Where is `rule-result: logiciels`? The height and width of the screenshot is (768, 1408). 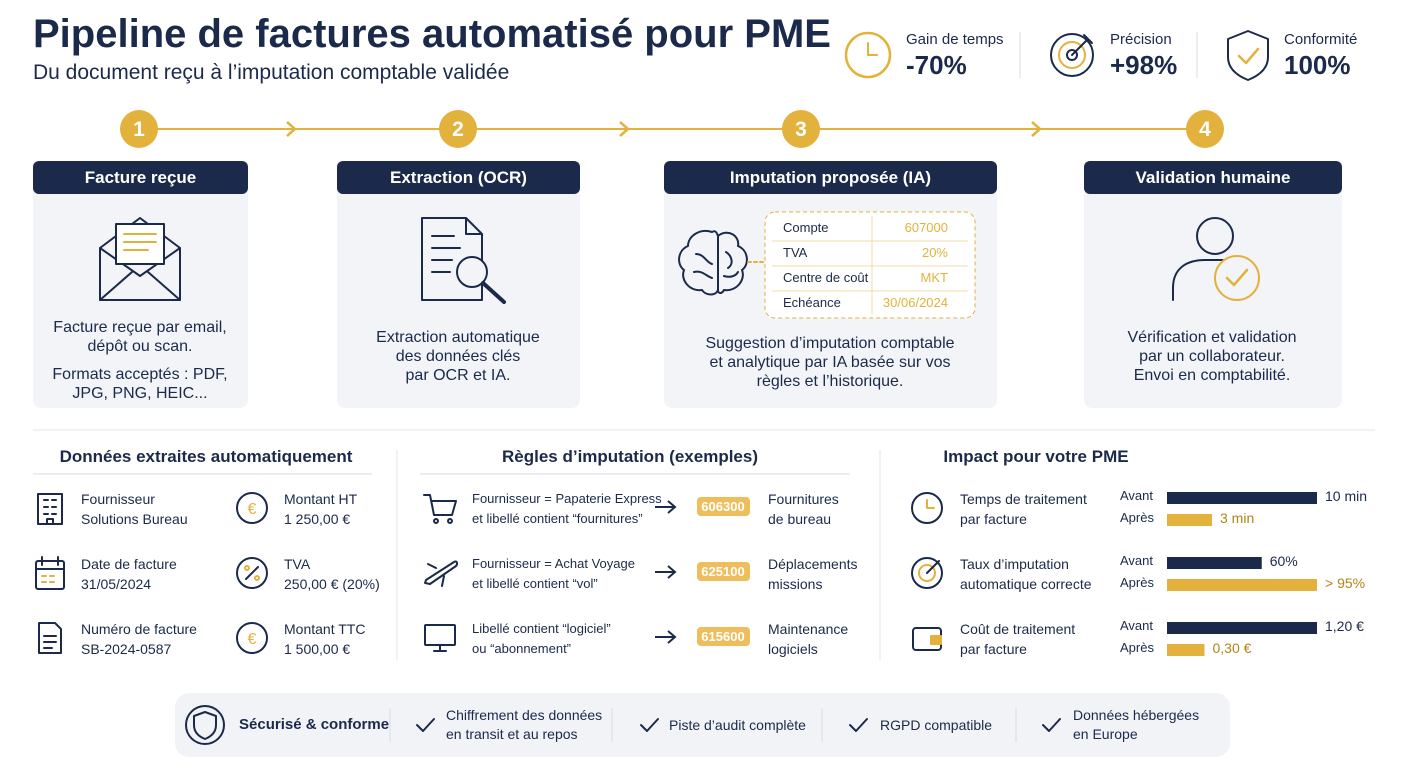
rule-result: logiciels is located at coordinates (793, 649).